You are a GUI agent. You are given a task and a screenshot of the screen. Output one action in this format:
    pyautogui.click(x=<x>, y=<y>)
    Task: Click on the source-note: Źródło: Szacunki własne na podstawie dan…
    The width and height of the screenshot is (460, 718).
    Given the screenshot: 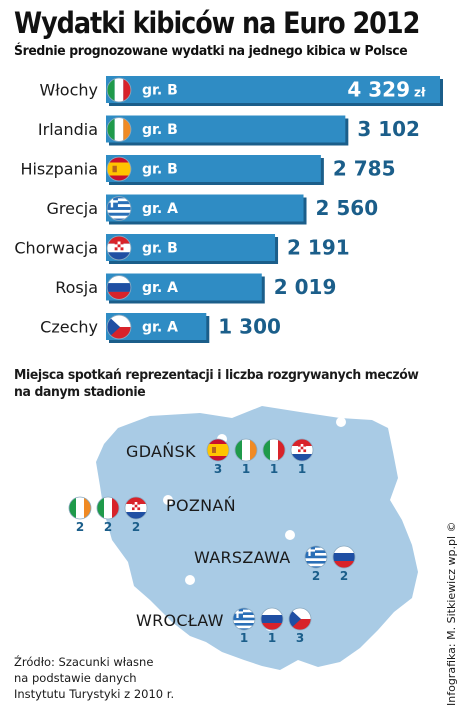 What is the action you would take?
    pyautogui.click(x=94, y=678)
    